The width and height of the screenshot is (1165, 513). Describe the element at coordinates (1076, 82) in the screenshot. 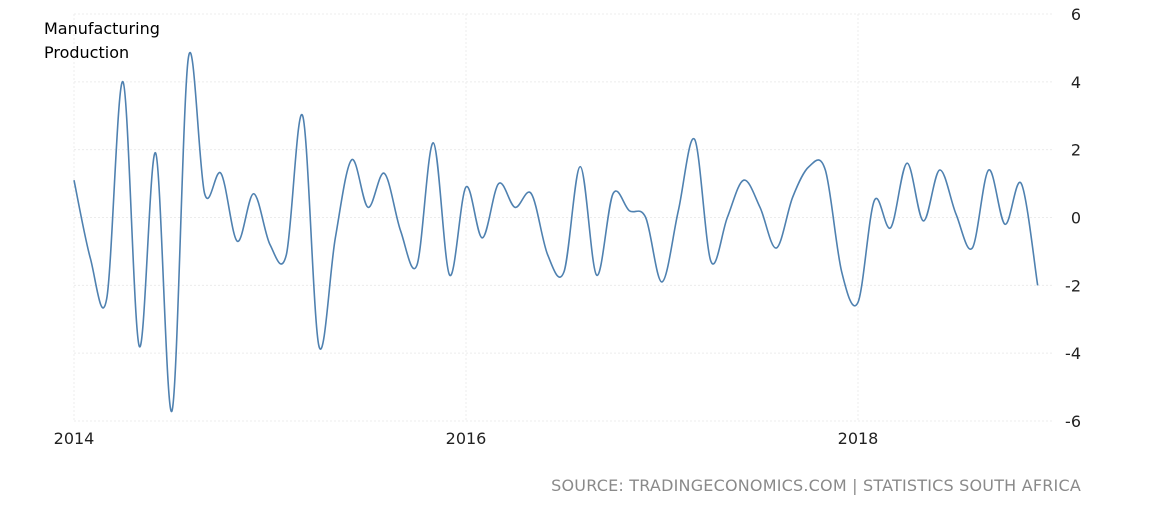

I see `y-tick-label: 4` at that location.